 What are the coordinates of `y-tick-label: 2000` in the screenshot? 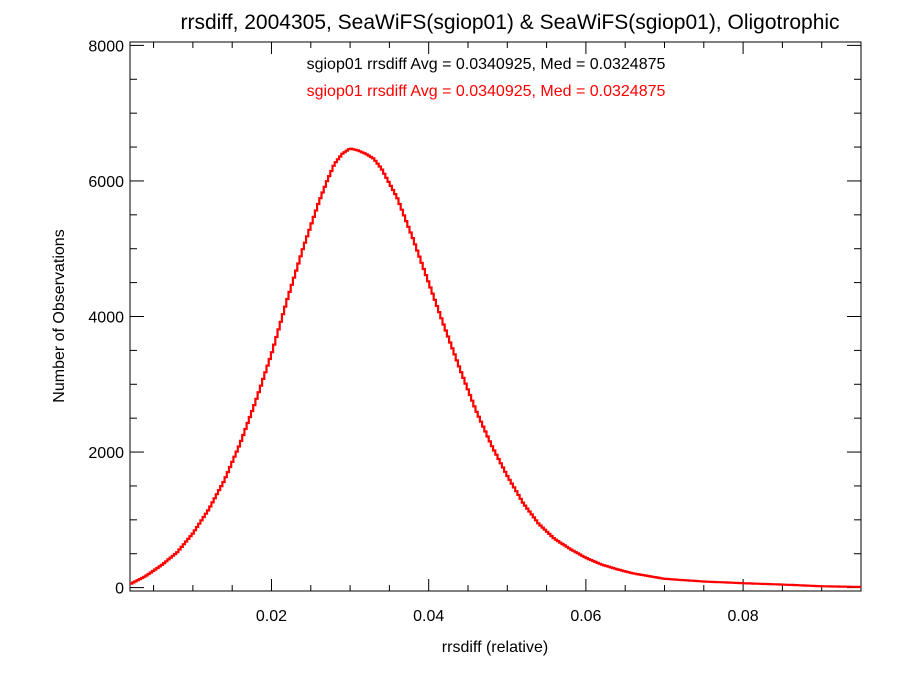 It's located at (106, 453).